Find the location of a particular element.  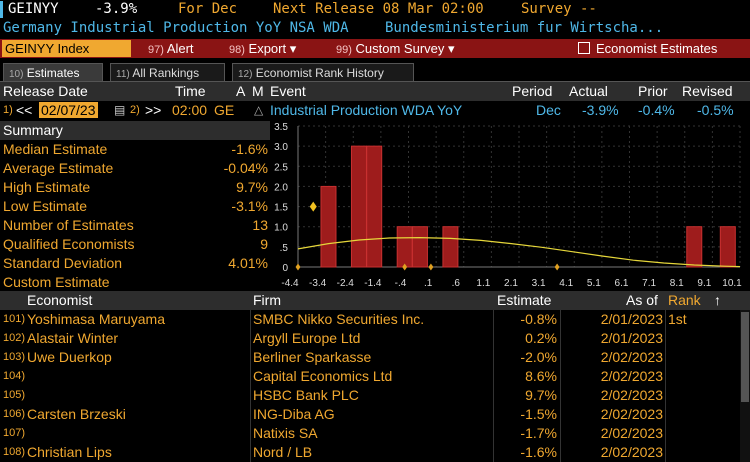

x-tick-label: 6.1 is located at coordinates (622, 283).